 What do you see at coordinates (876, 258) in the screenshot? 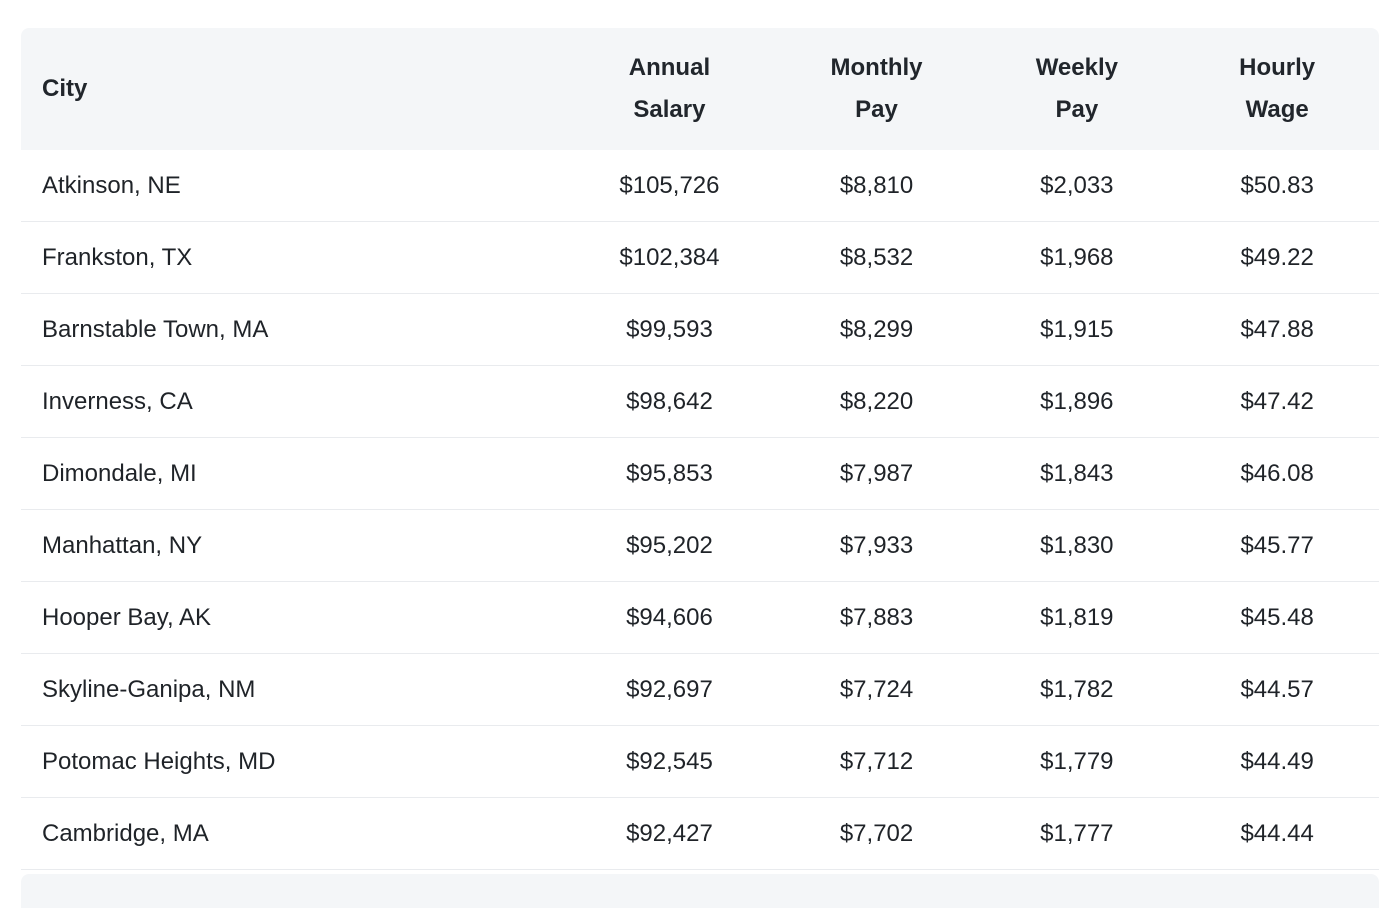
I see `monthly-pay-cell: $8,532` at bounding box center [876, 258].